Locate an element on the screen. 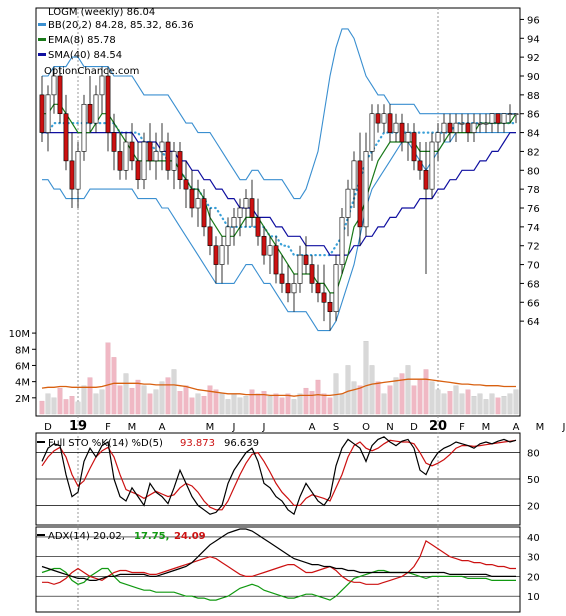 The width and height of the screenshot is (566, 616). adx-tick-label: 20 is located at coordinates (533, 577).